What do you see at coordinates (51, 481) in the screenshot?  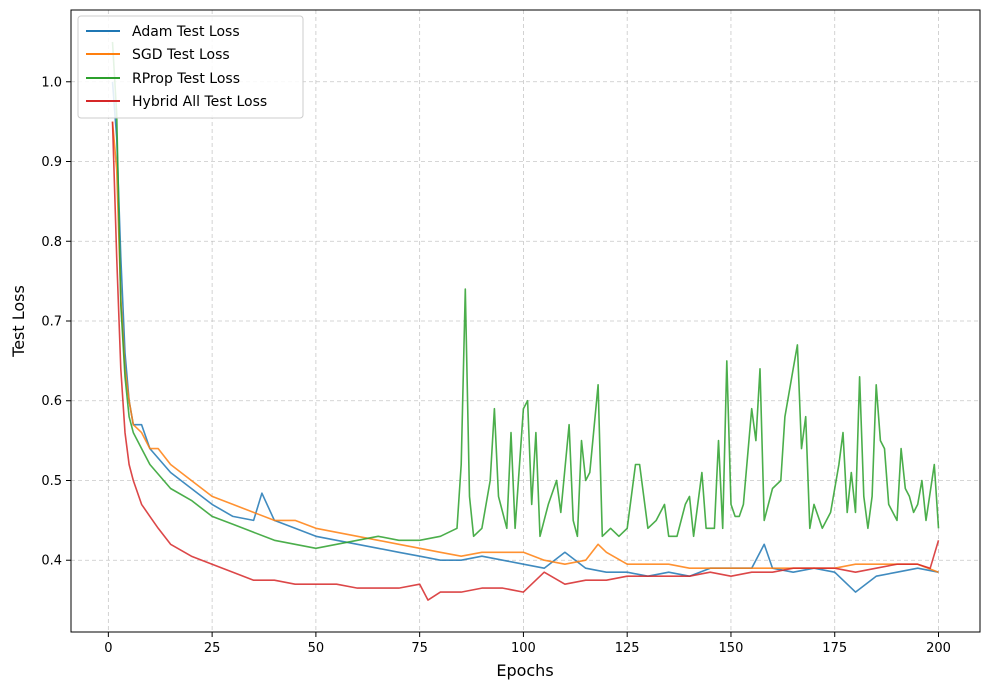 I see `y-tick-label: 0.5` at bounding box center [51, 481].